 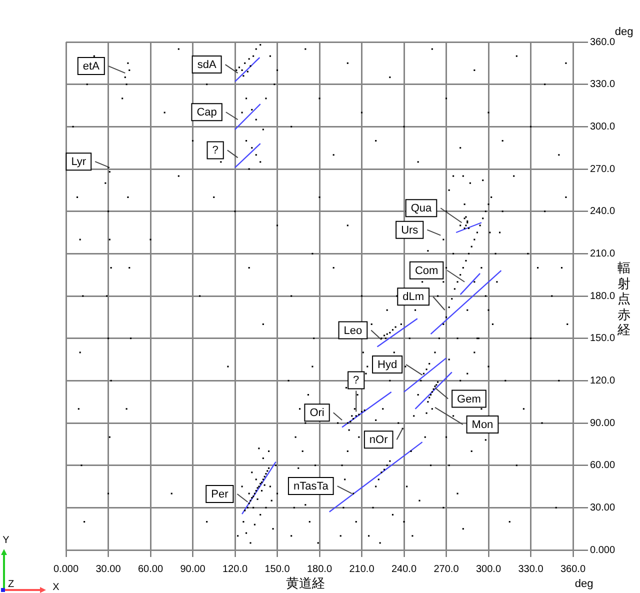 I want to click on x-tick-label: 30.00, so click(x=109, y=569).